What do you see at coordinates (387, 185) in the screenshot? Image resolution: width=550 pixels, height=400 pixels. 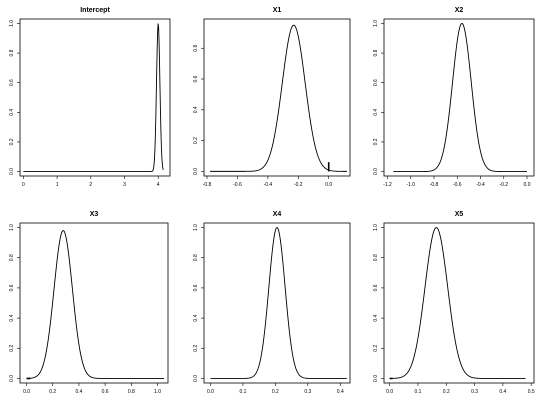 I see `x-tick-label: -1.2` at bounding box center [387, 185].